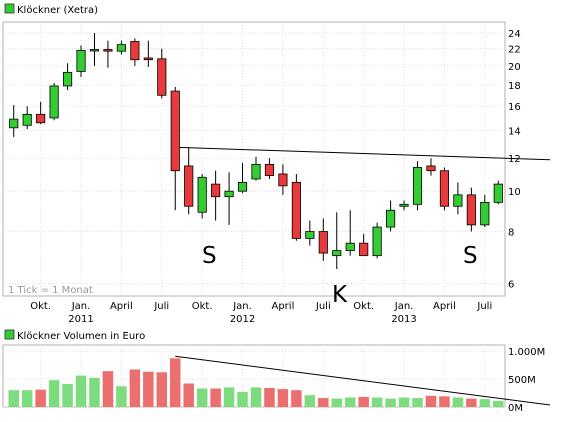 This screenshot has width=562, height=422. What do you see at coordinates (57, 10) in the screenshot?
I see `price-legend-label: Klöckner (Xetra)` at bounding box center [57, 10].